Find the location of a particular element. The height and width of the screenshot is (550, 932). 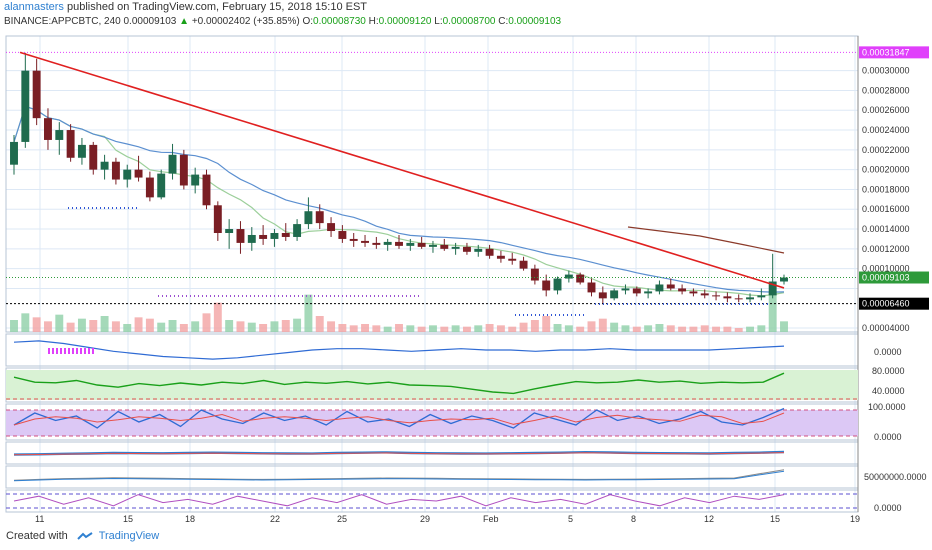

close-value: 0.00009103 is located at coordinates (535, 21).